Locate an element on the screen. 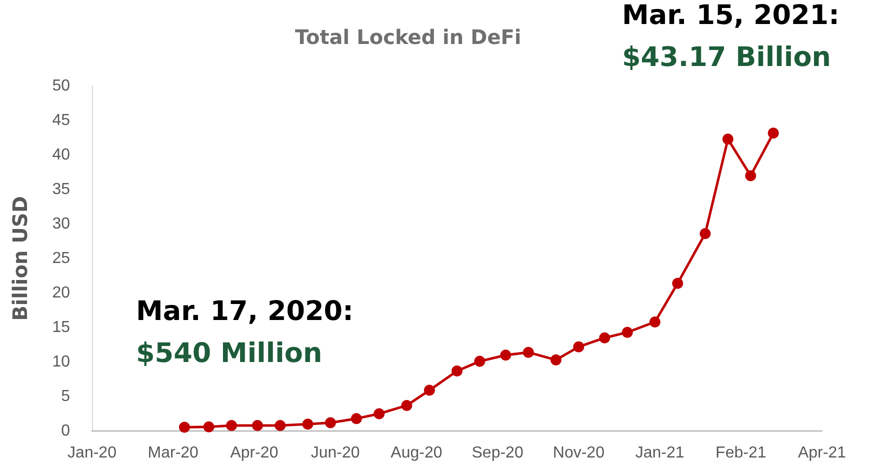  x-tick-label: Nov-20 is located at coordinates (578, 453).